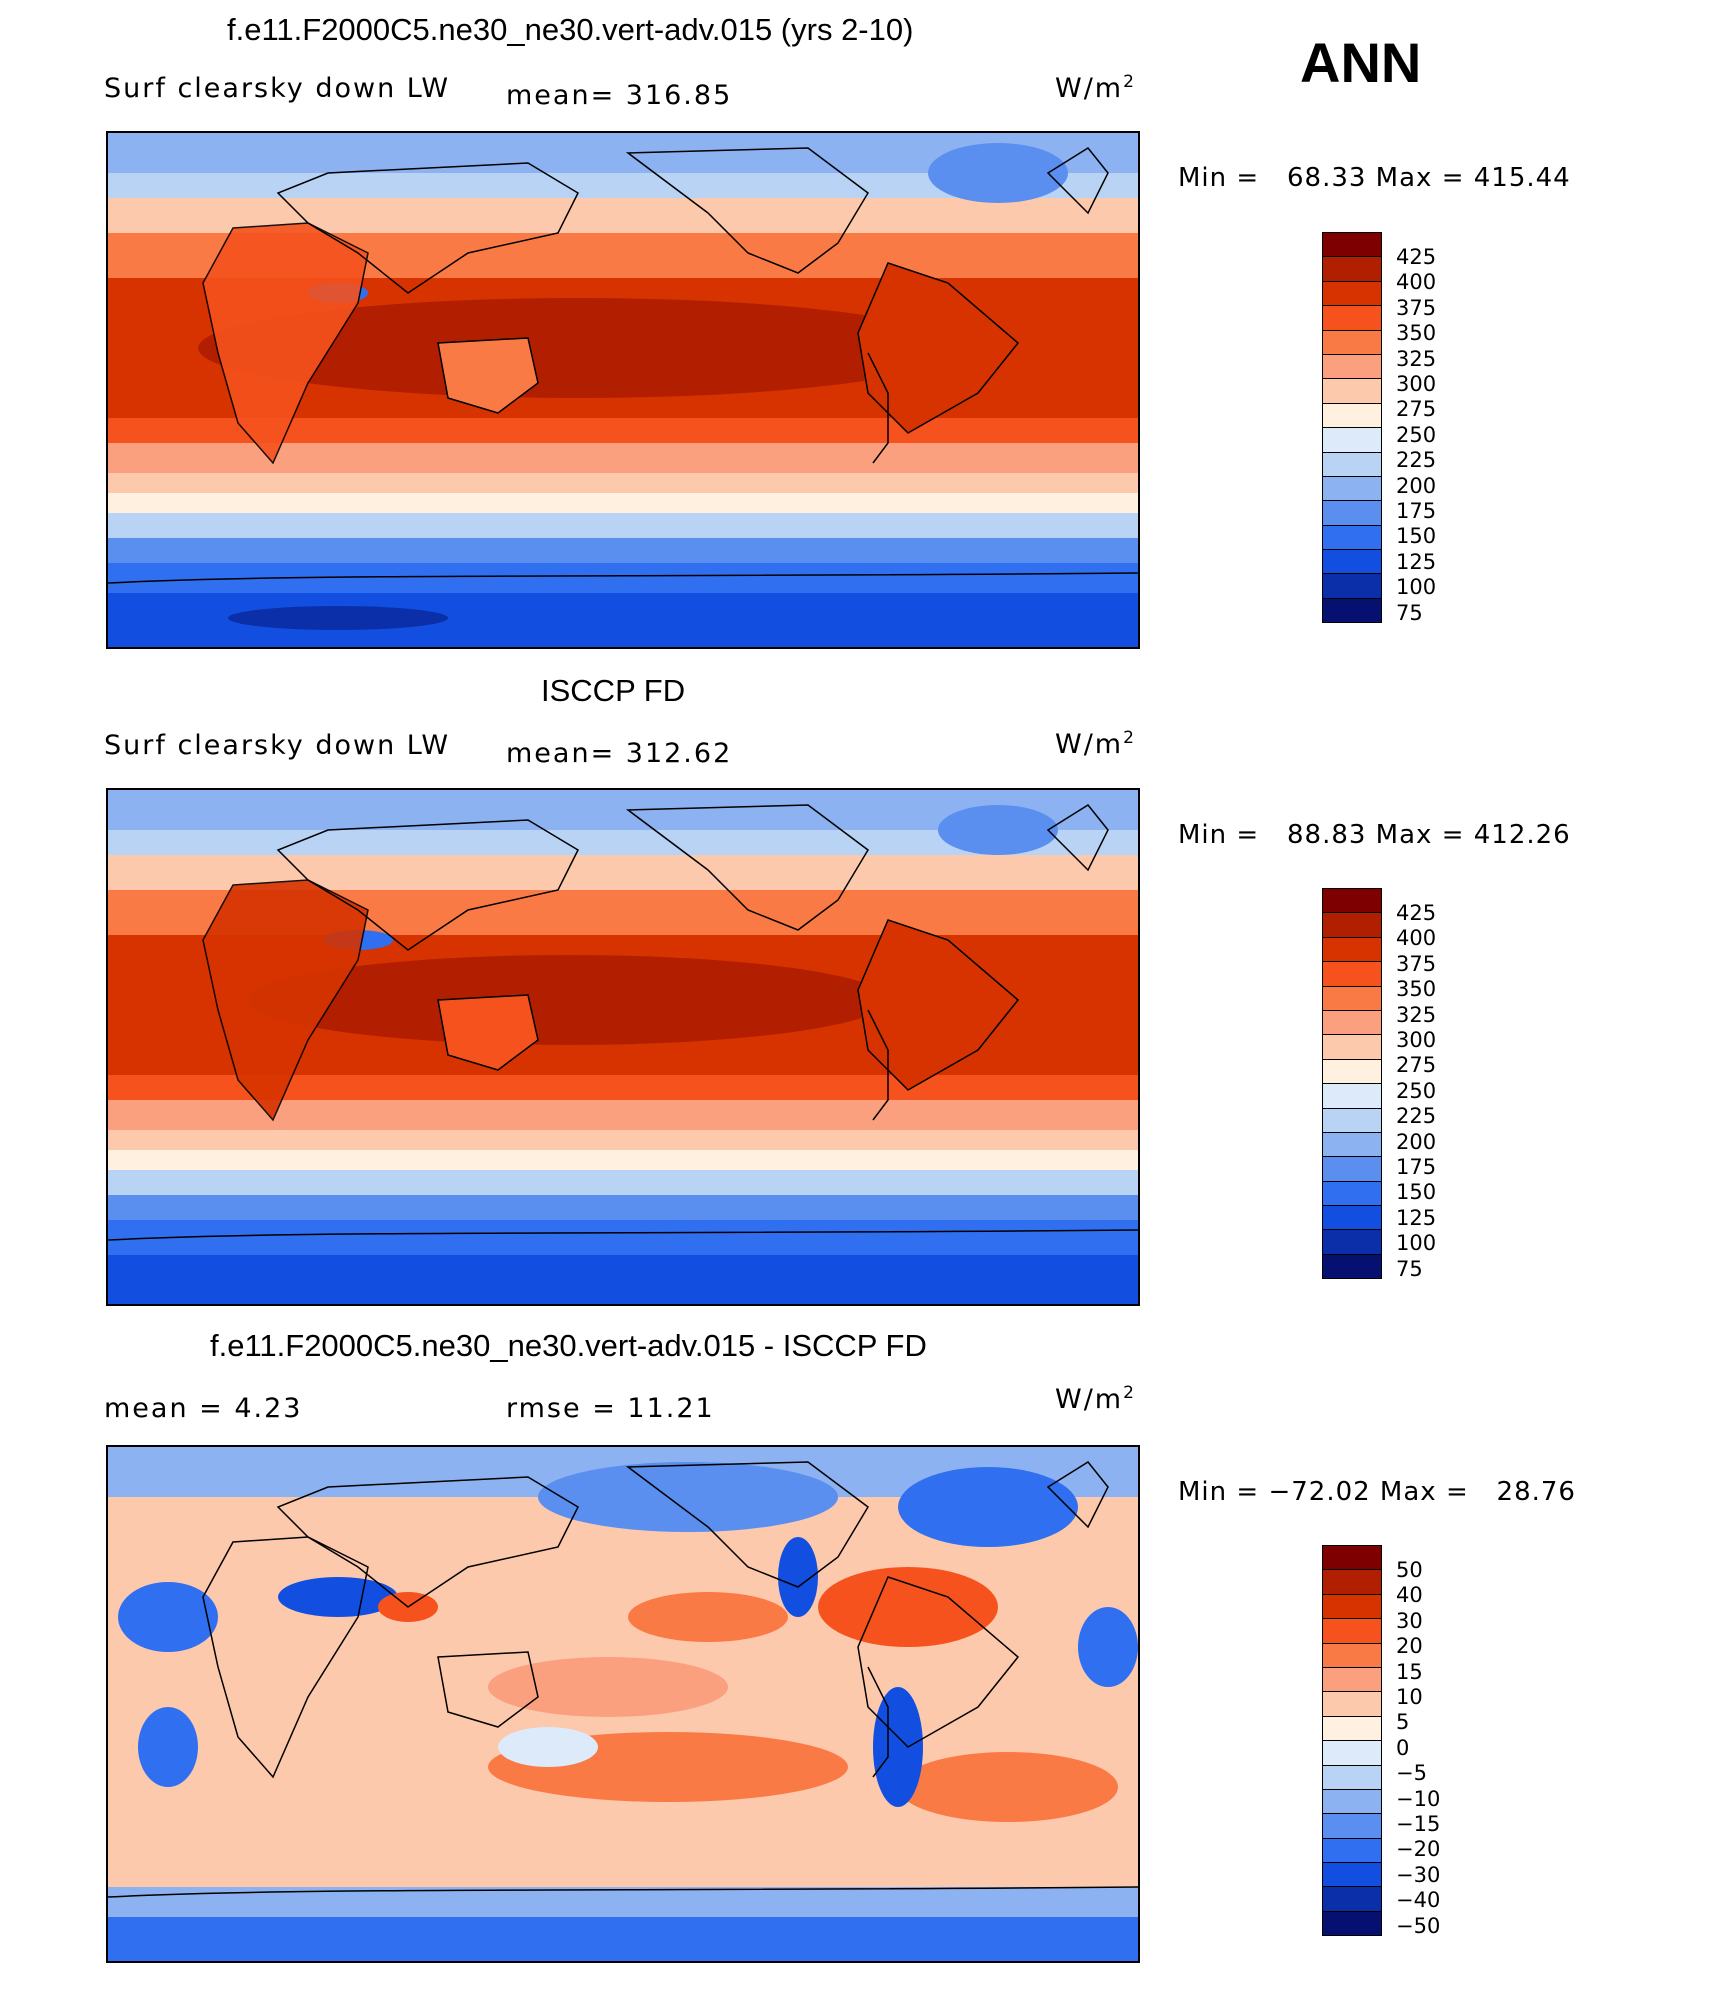  Describe the element at coordinates (1418, 1798) in the screenshot. I see `colorbar-tick-label: −10` at that location.